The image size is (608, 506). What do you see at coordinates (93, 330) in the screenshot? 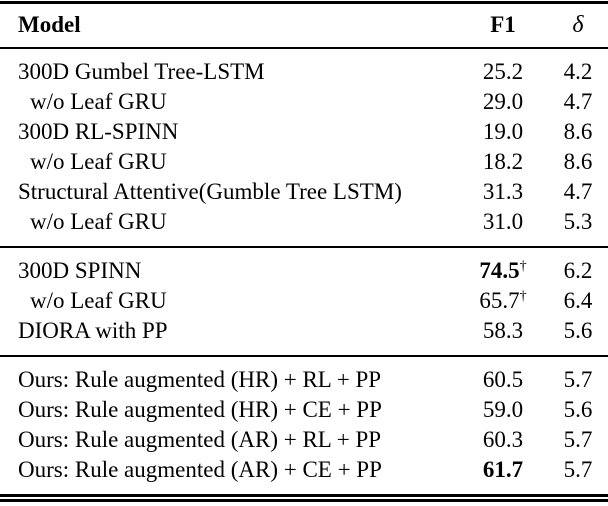
I see `model-name-cell: DIORA with PP` at bounding box center [93, 330].